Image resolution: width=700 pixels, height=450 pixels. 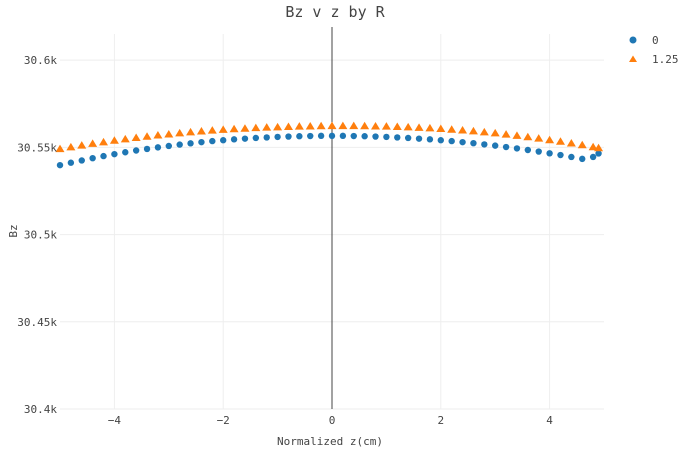 I want to click on x-tick-label: 0, so click(x=332, y=420).